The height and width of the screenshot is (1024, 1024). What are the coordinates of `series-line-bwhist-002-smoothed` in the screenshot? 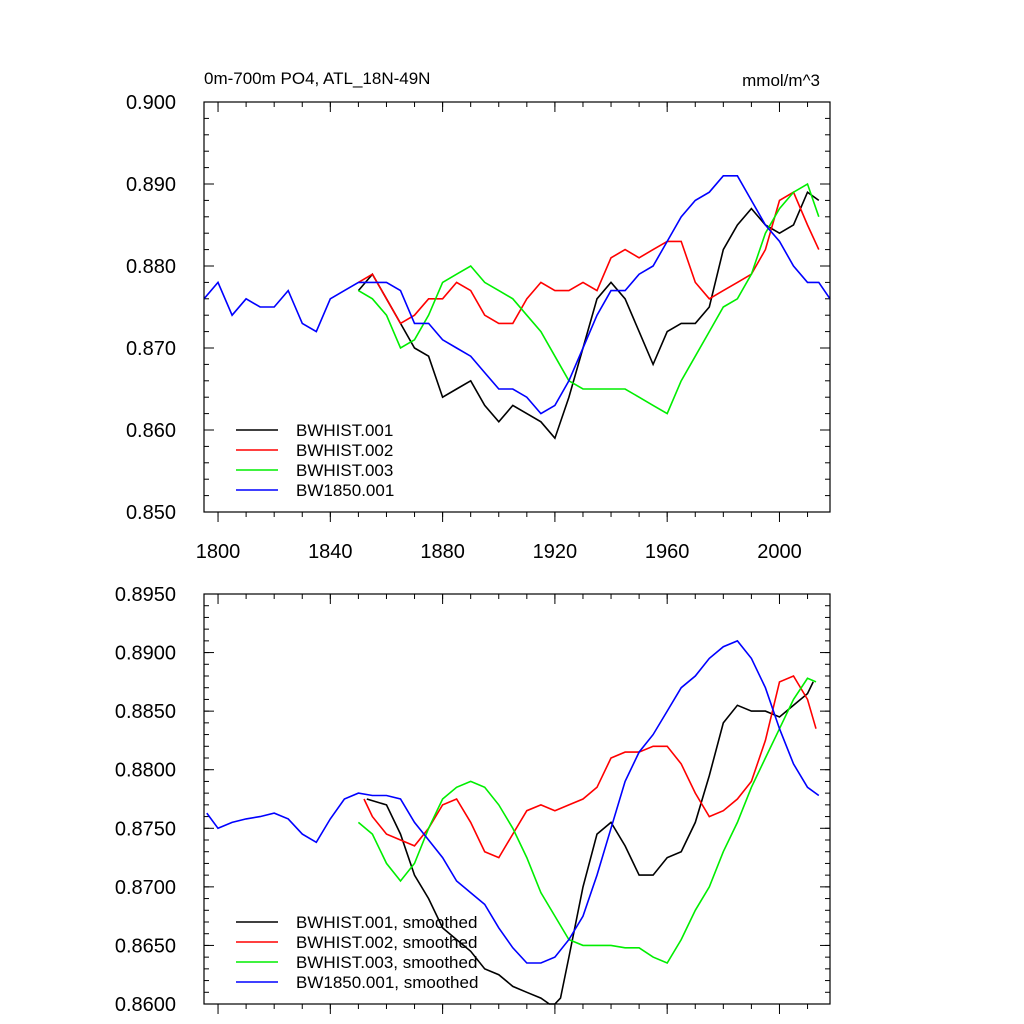 It's located at (590, 766).